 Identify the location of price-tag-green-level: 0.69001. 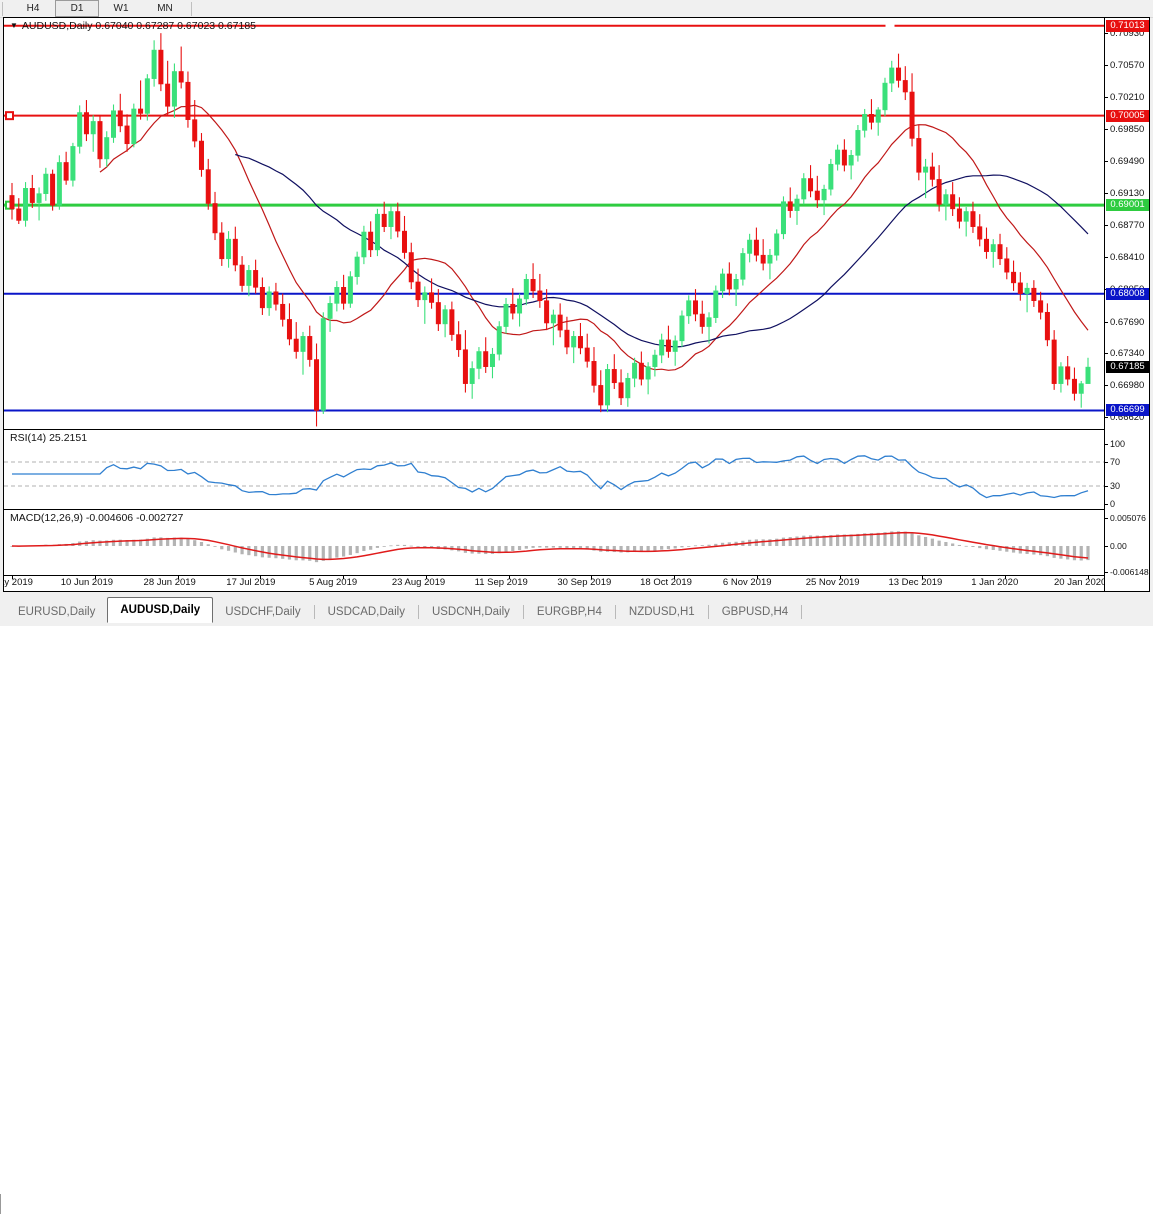
(1127, 205).